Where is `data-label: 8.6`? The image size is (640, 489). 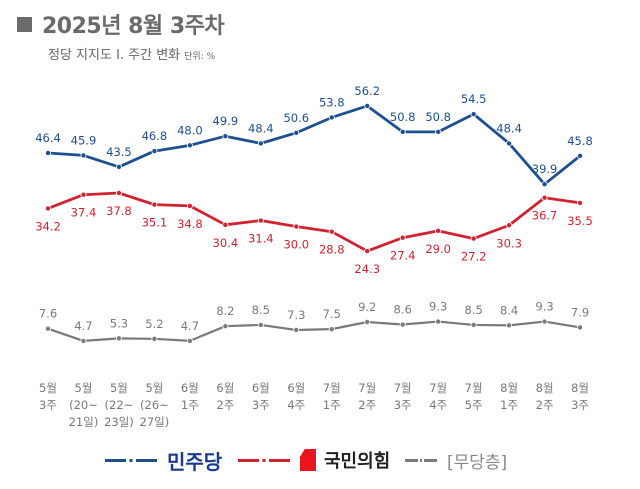
data-label: 8.6 is located at coordinates (403, 310).